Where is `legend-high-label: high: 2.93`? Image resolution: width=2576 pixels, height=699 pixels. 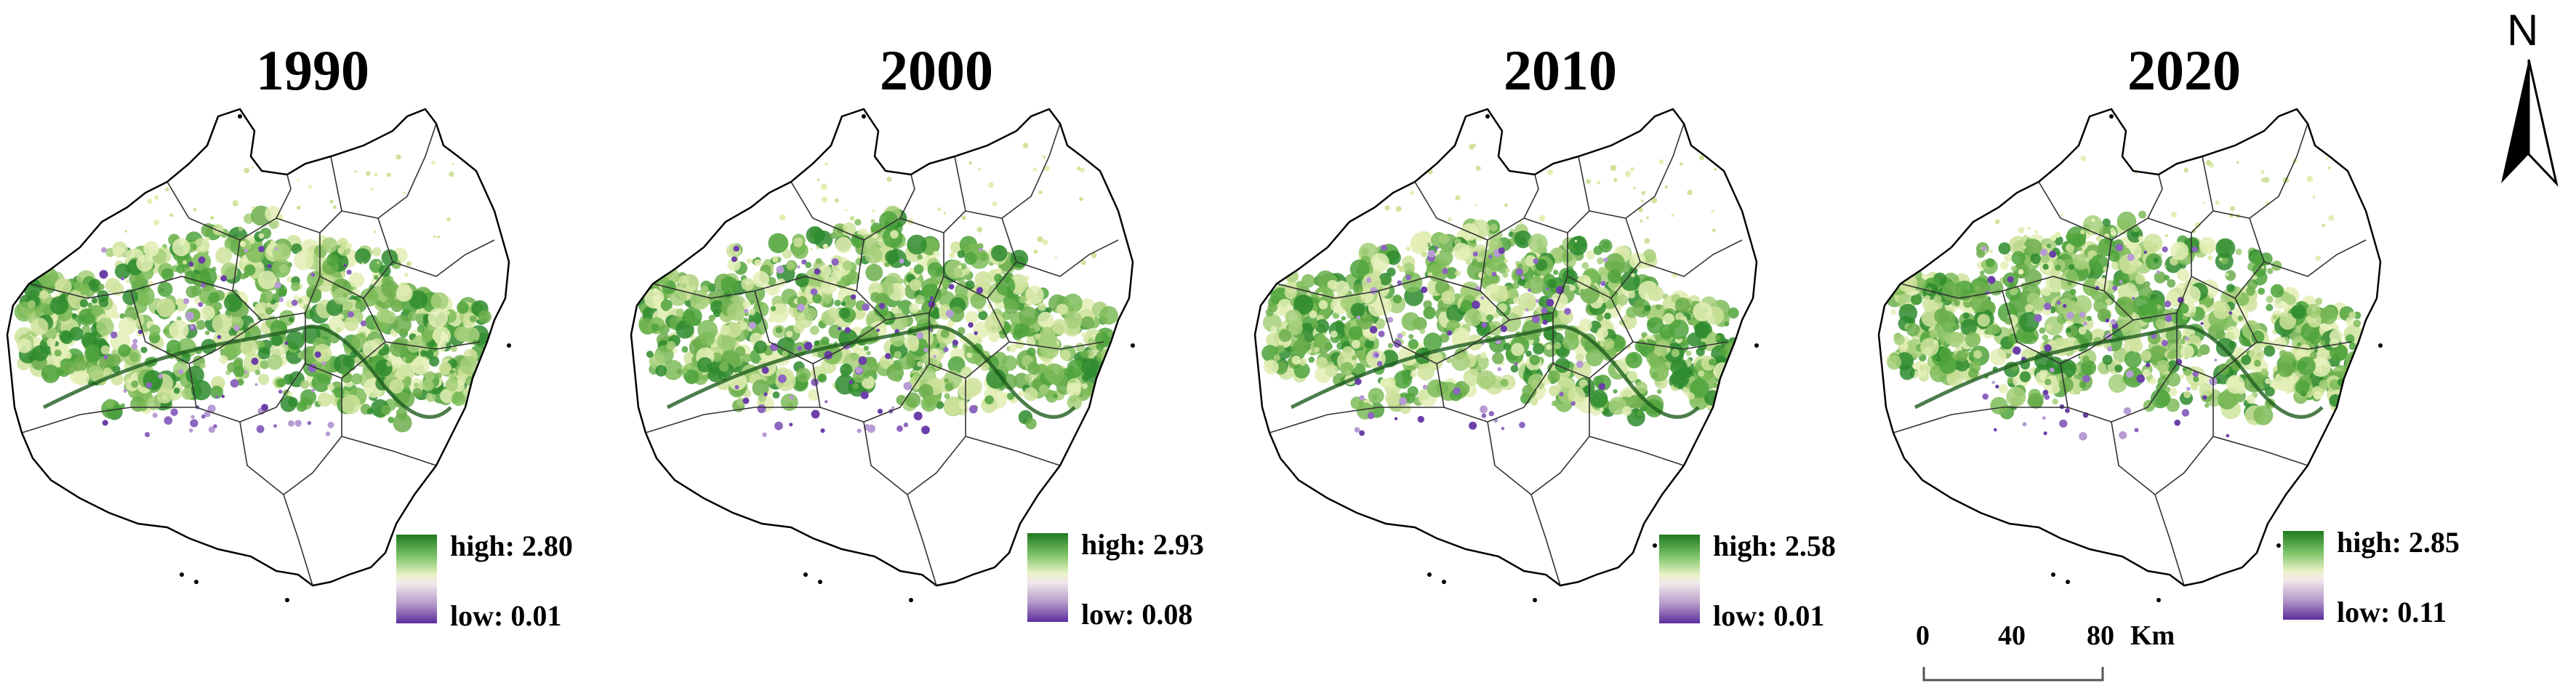 legend-high-label: high: 2.93 is located at coordinates (1143, 544).